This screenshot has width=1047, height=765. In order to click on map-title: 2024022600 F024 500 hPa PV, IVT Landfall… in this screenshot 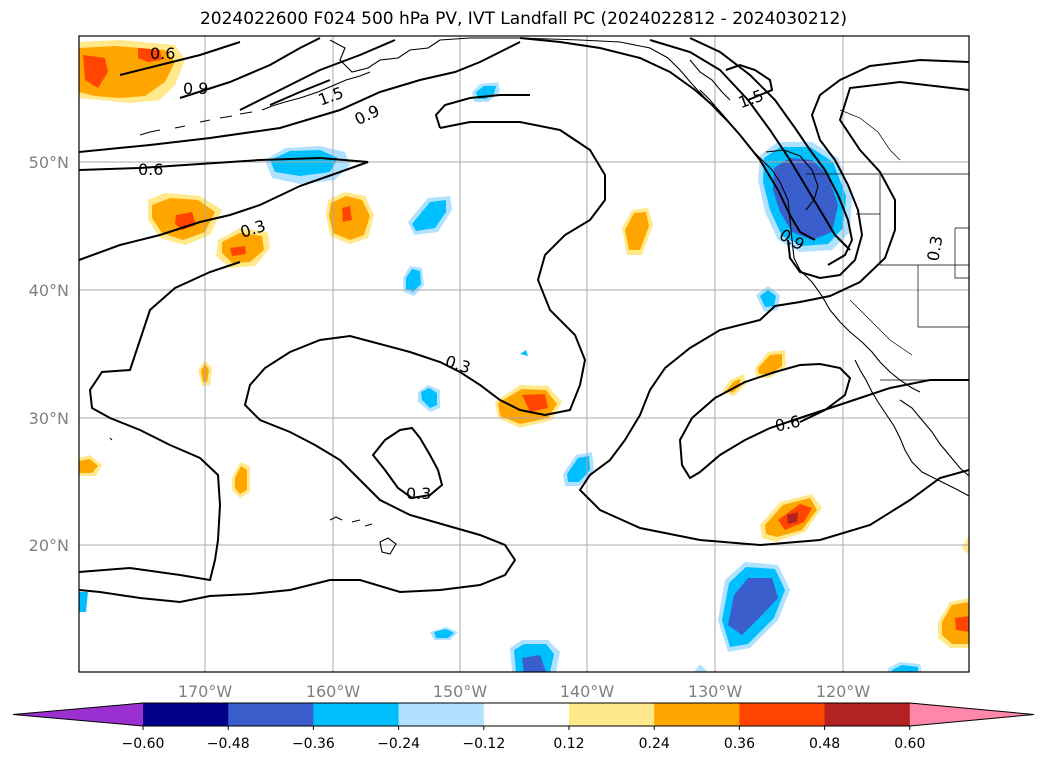, I will do `click(523, 19)`.